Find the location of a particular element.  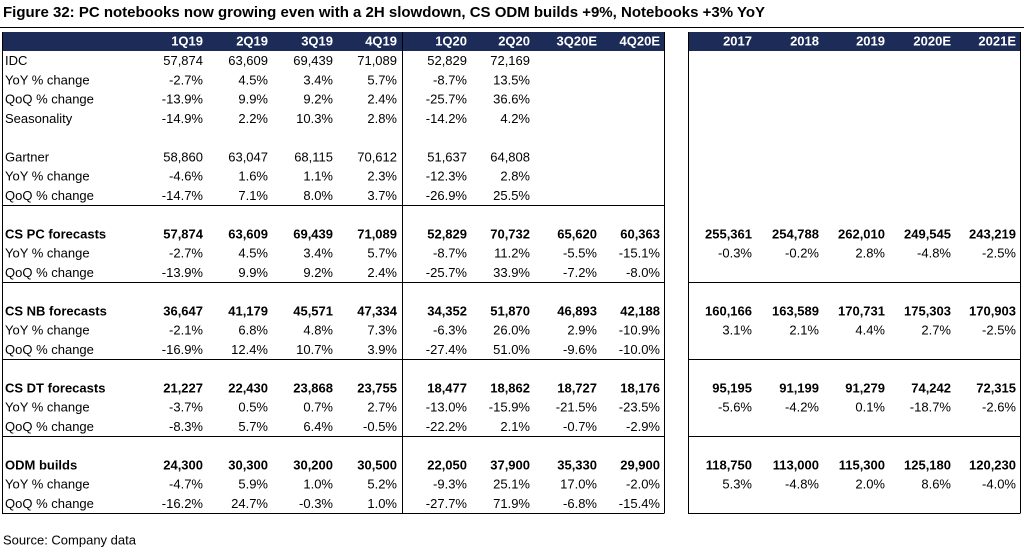

cell: 4.2% is located at coordinates (515, 118).